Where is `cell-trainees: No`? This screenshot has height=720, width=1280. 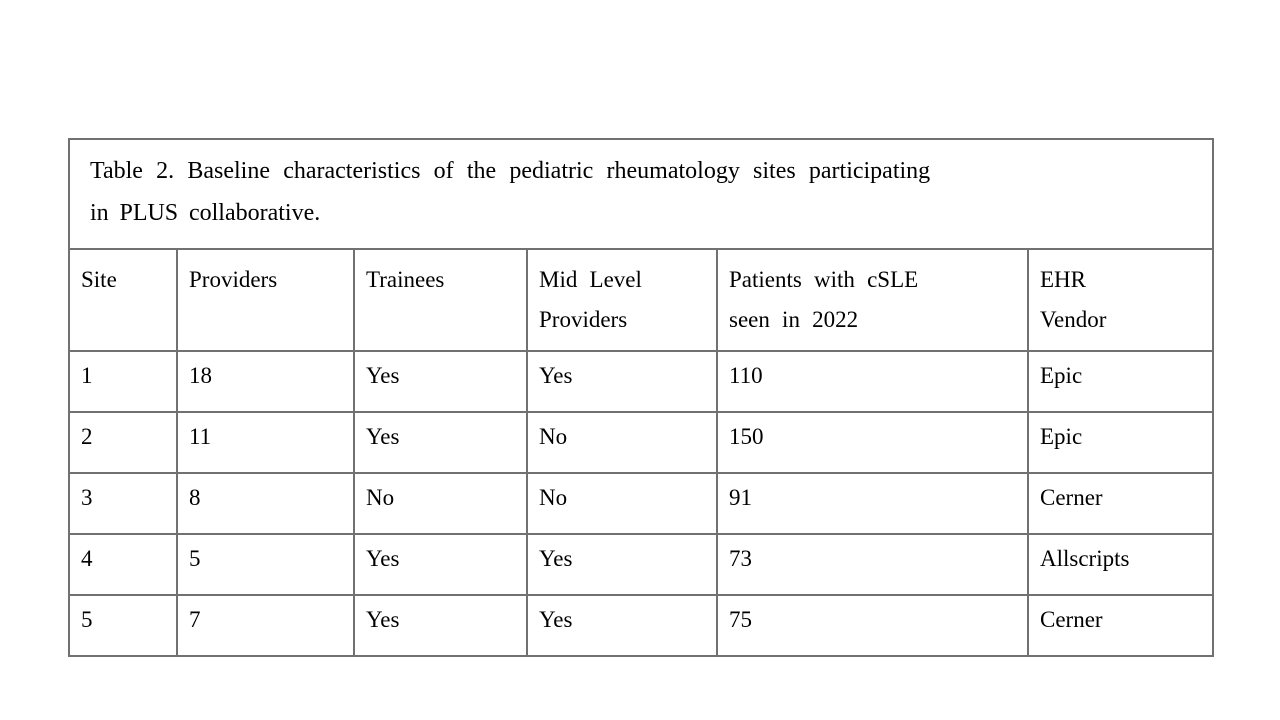
cell-trainees: No is located at coordinates (440, 503).